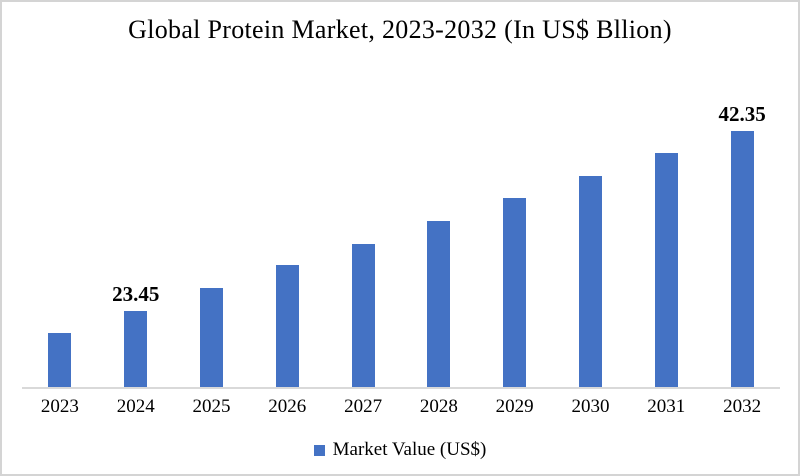 This screenshot has width=800, height=476. What do you see at coordinates (590, 281) in the screenshot?
I see `bar-2030` at bounding box center [590, 281].